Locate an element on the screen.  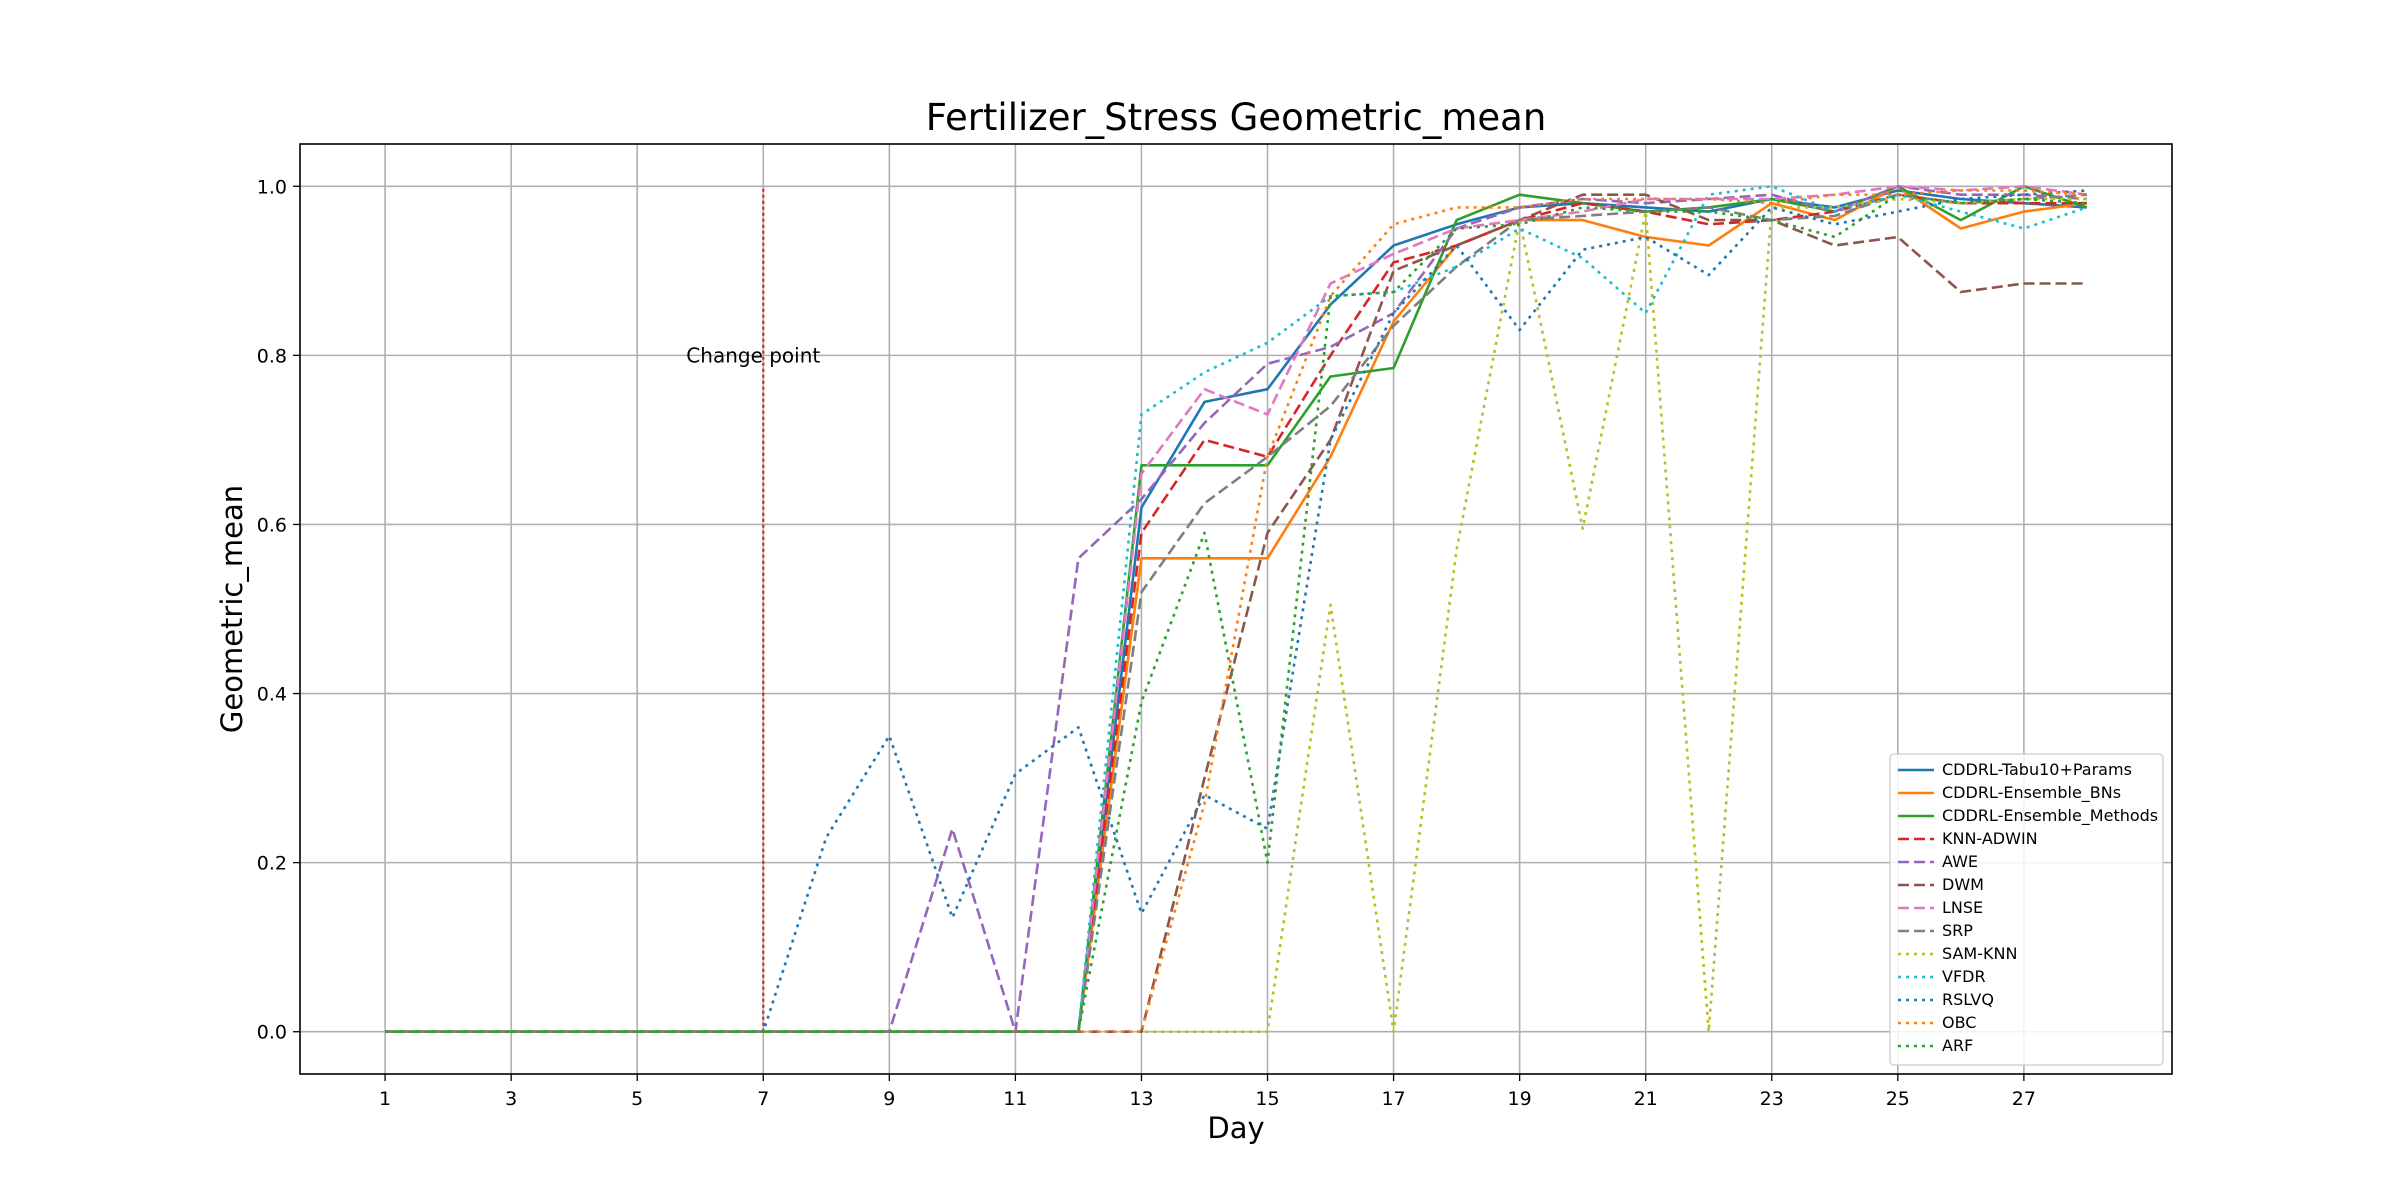
x-tick-label: 11 is located at coordinates (1015, 1099).